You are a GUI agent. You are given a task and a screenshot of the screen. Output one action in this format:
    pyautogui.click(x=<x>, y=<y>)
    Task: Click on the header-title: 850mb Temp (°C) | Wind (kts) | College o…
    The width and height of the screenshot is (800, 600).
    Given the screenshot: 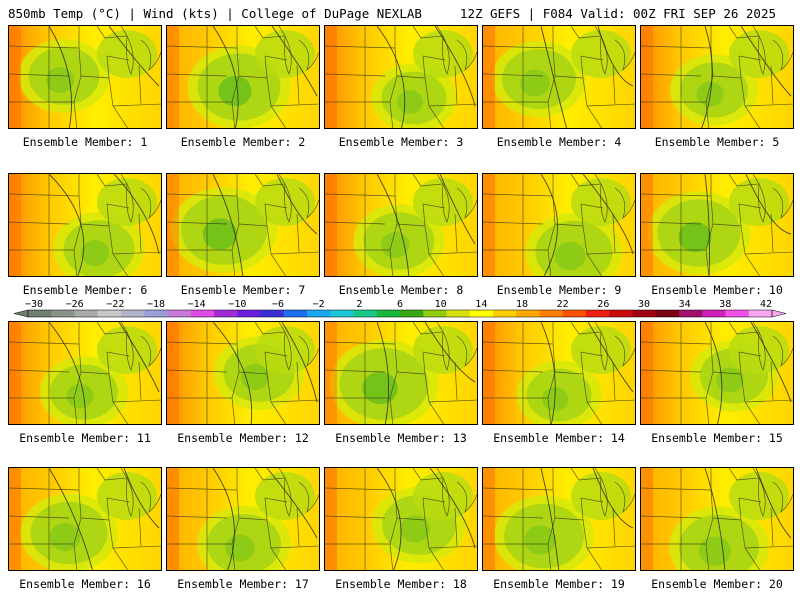 What is the action you would take?
    pyautogui.click(x=215, y=13)
    